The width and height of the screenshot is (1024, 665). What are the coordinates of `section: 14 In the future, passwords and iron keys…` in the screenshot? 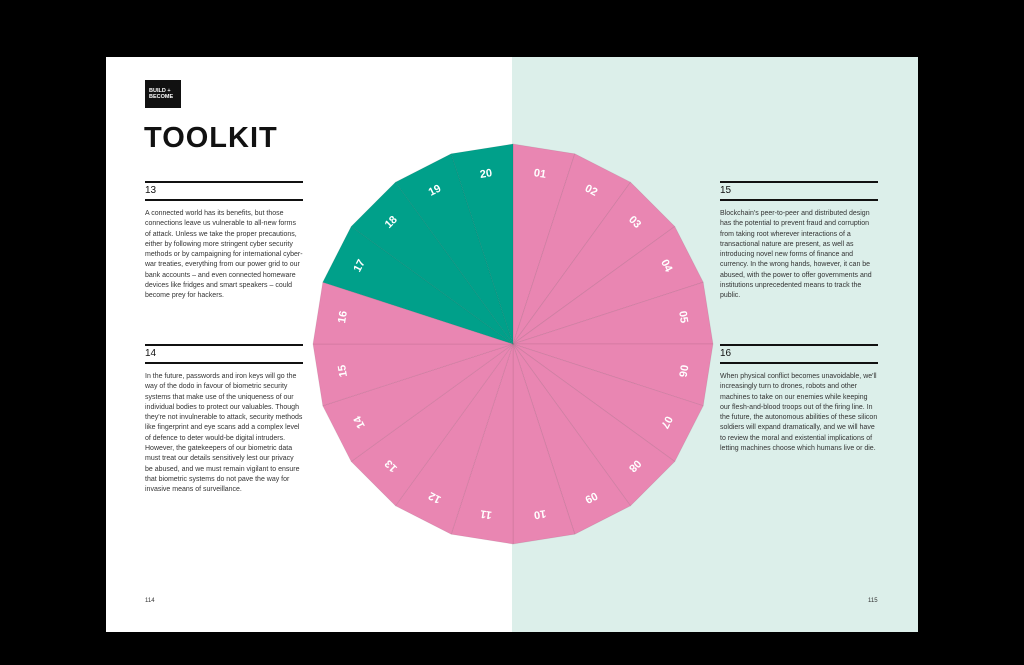 It's located at (224, 420).